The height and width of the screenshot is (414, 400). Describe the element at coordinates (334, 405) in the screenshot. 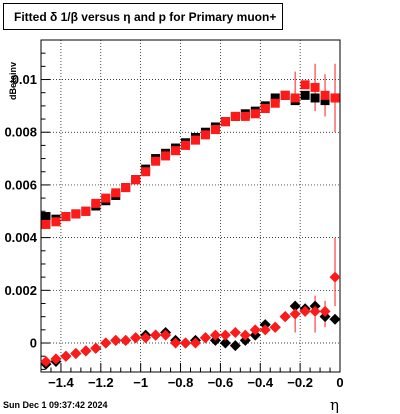

I see `x-axis-label: η` at that location.